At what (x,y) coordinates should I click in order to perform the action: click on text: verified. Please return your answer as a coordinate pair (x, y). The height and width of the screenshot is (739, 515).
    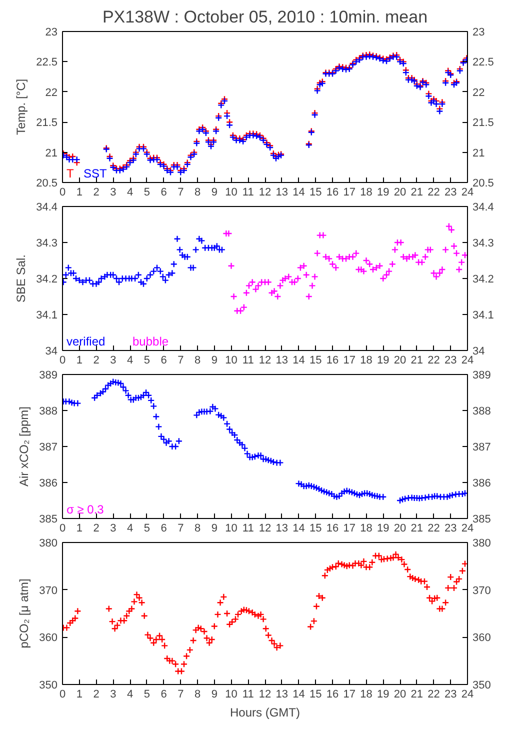
    Looking at the image, I should click on (86, 341).